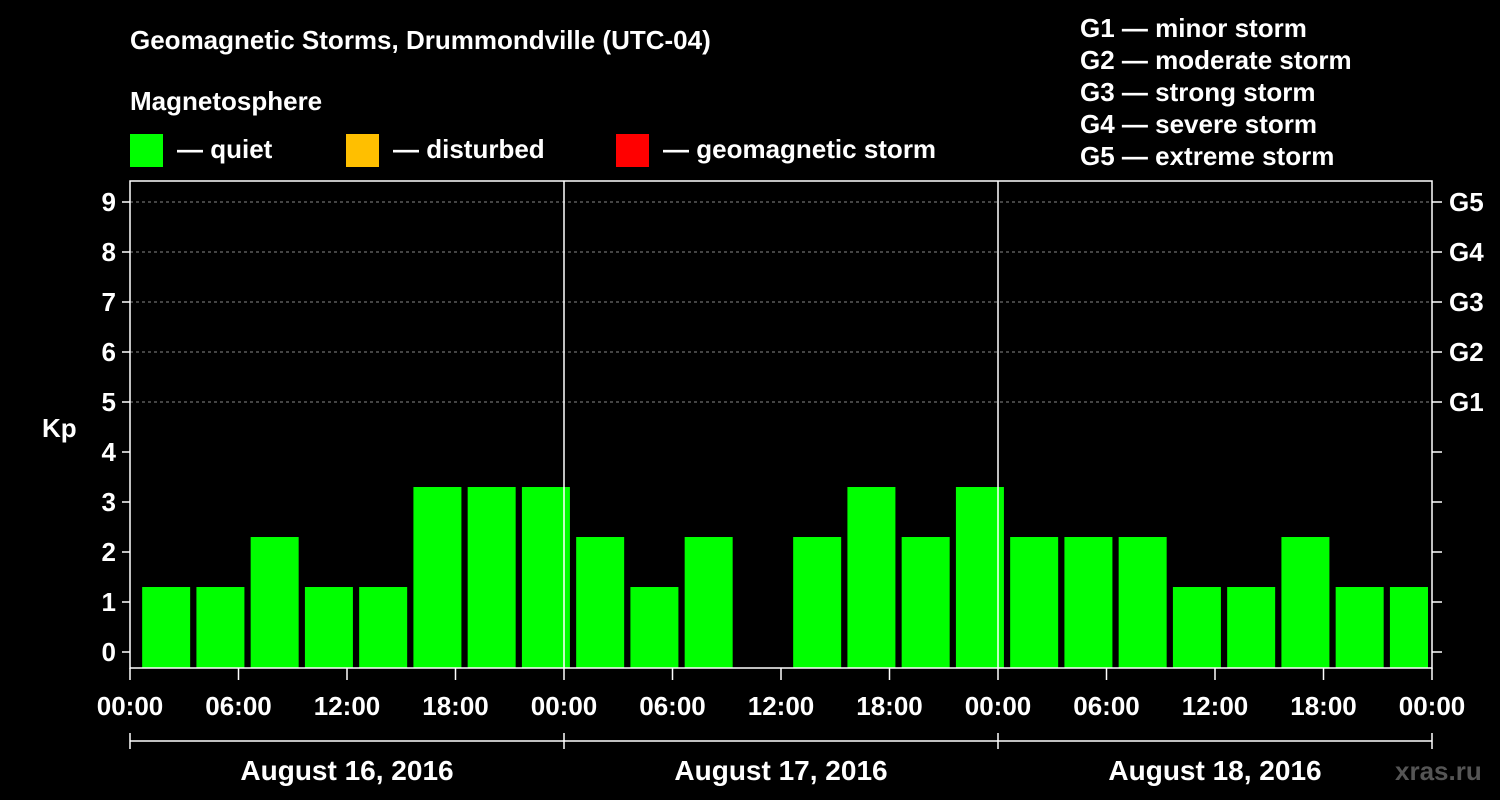 This screenshot has width=1500, height=800. What do you see at coordinates (1207, 156) in the screenshot?
I see `scale-g5: G5 — extreme storm` at bounding box center [1207, 156].